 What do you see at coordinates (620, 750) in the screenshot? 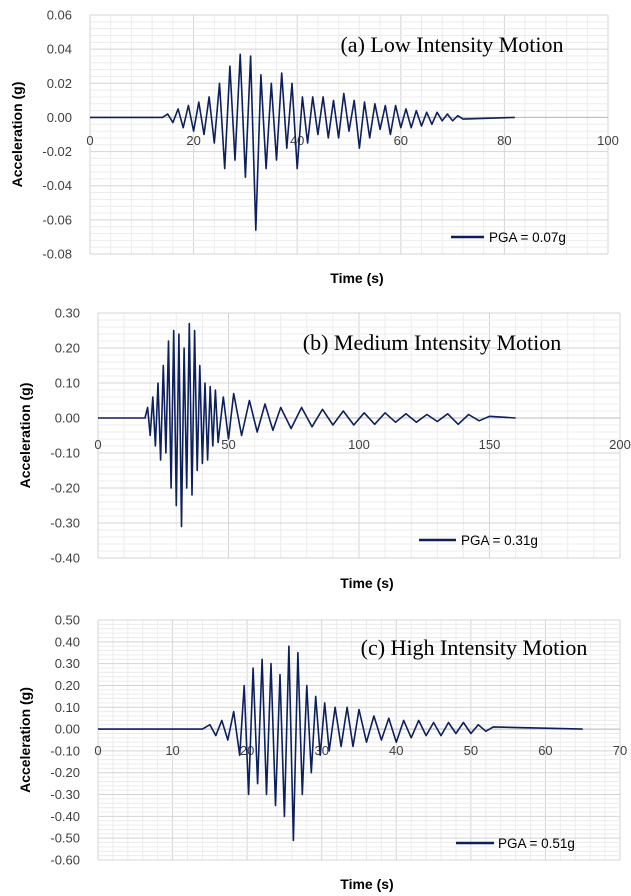
I see `x-tick-label: 70` at bounding box center [620, 750].